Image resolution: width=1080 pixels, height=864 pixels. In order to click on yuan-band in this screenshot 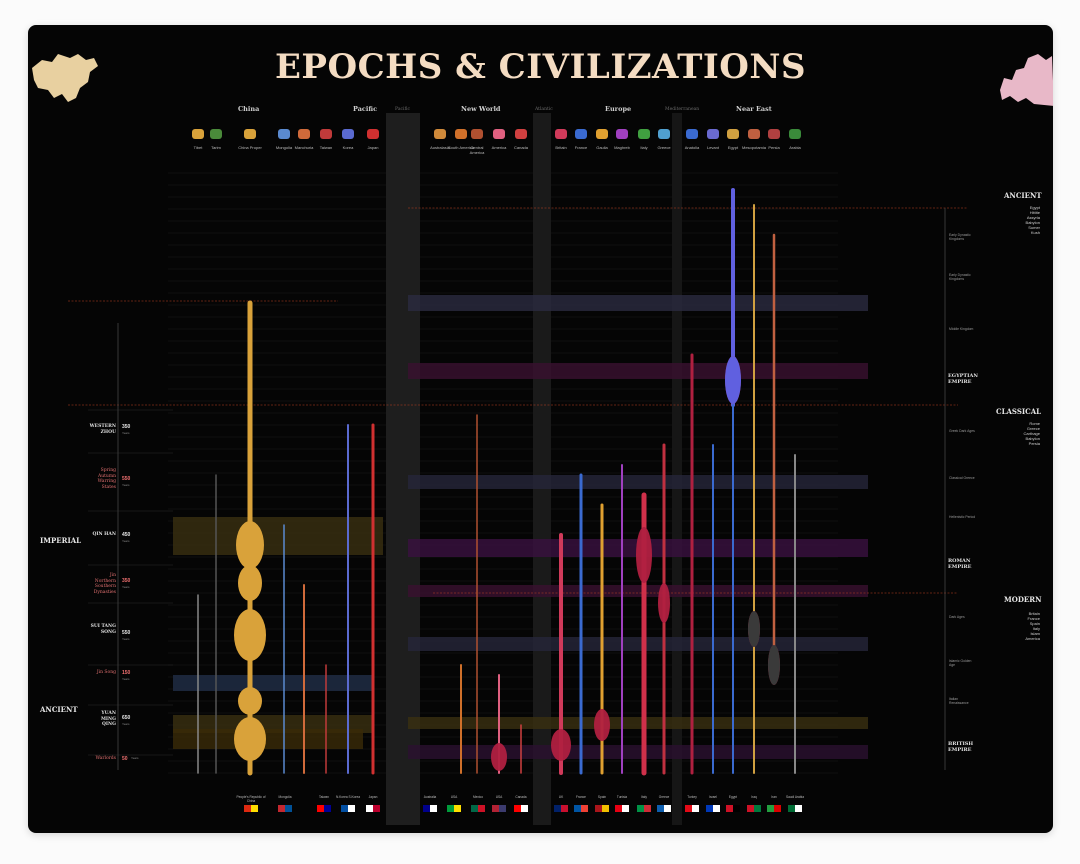, I will do `click(273, 724)`.